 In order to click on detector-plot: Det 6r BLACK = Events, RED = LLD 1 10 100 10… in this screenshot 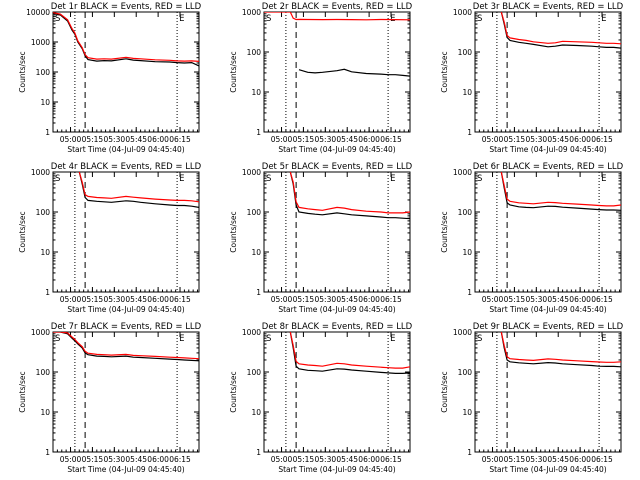, I will do `click(532, 238)`.